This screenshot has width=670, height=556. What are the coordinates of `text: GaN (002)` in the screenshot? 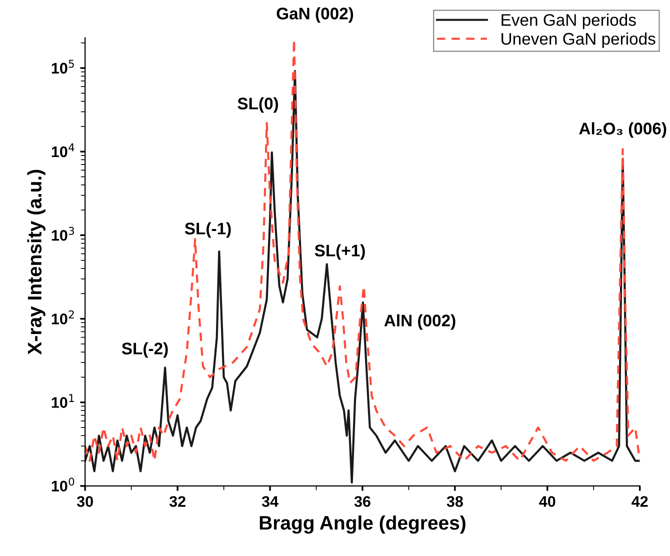 It's located at (315, 15).